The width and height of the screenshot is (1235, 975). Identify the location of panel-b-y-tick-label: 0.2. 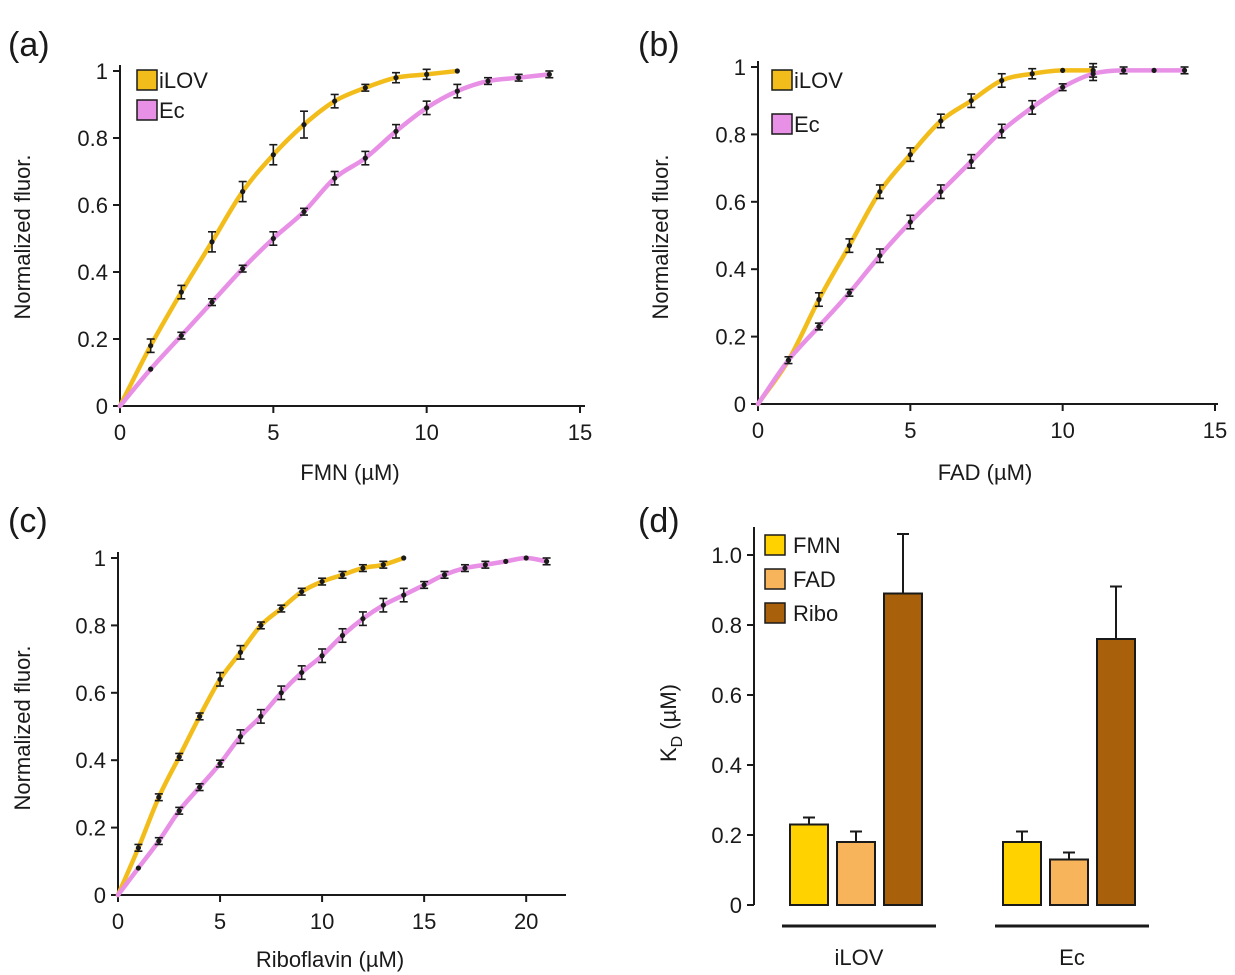
(730, 337).